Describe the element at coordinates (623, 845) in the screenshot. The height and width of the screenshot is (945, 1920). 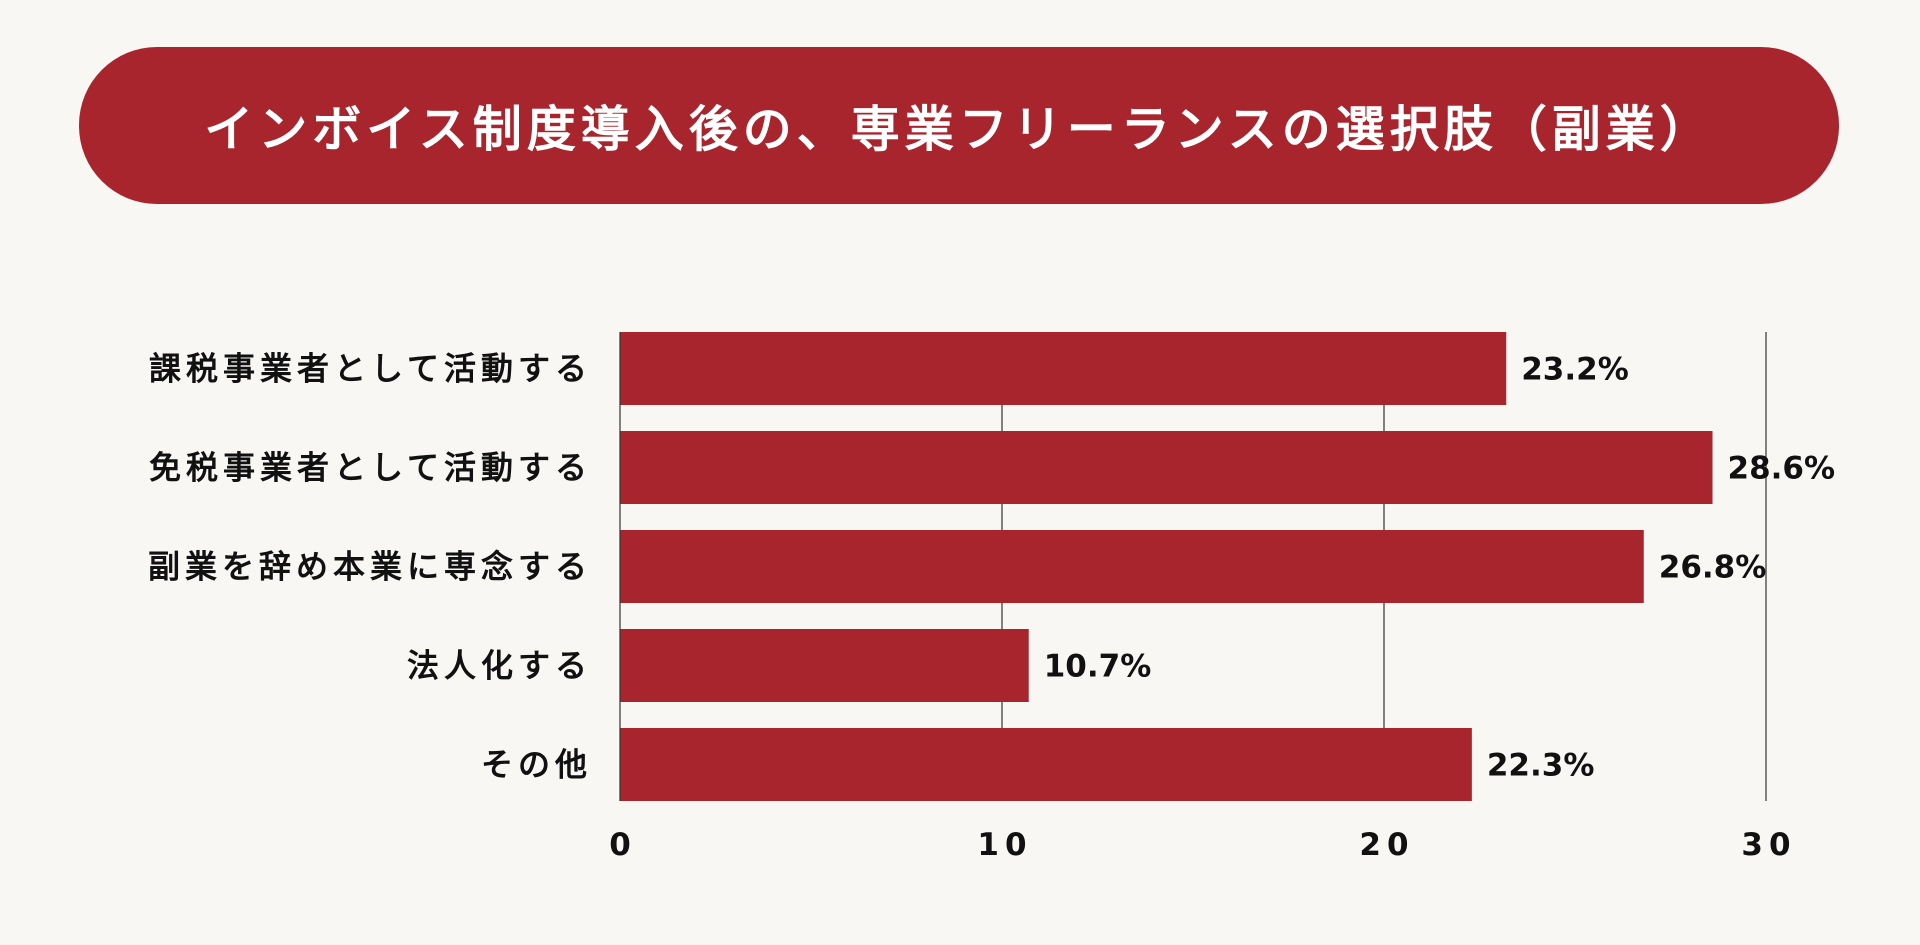
I see `x-tick-label-0: 0` at that location.